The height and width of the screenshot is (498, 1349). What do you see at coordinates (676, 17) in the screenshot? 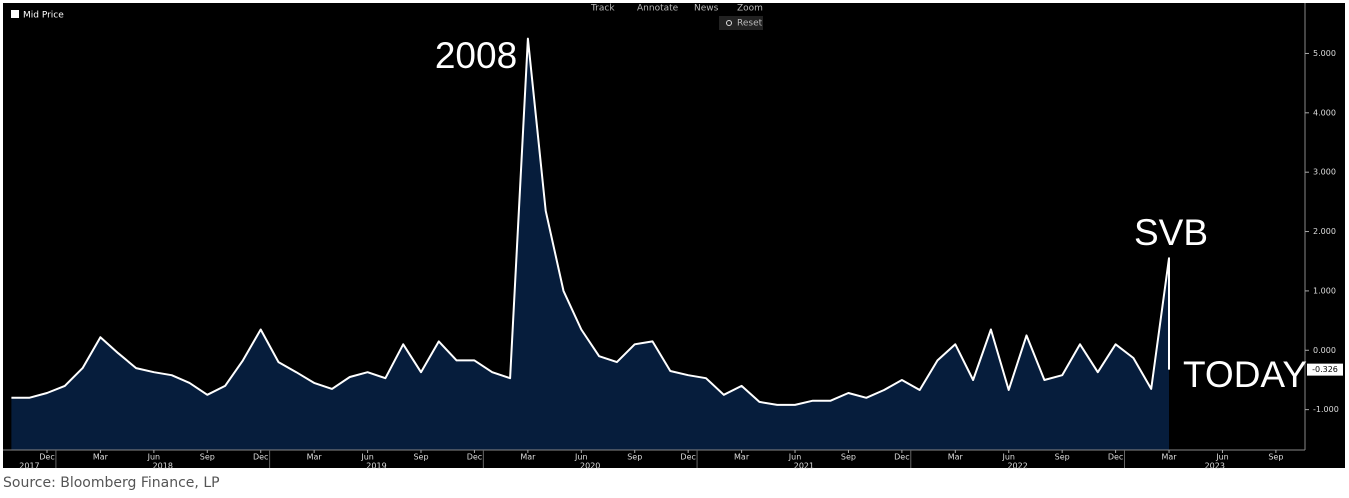
I see `toolbar: Track Annotate News Zoom Reset` at bounding box center [676, 17].